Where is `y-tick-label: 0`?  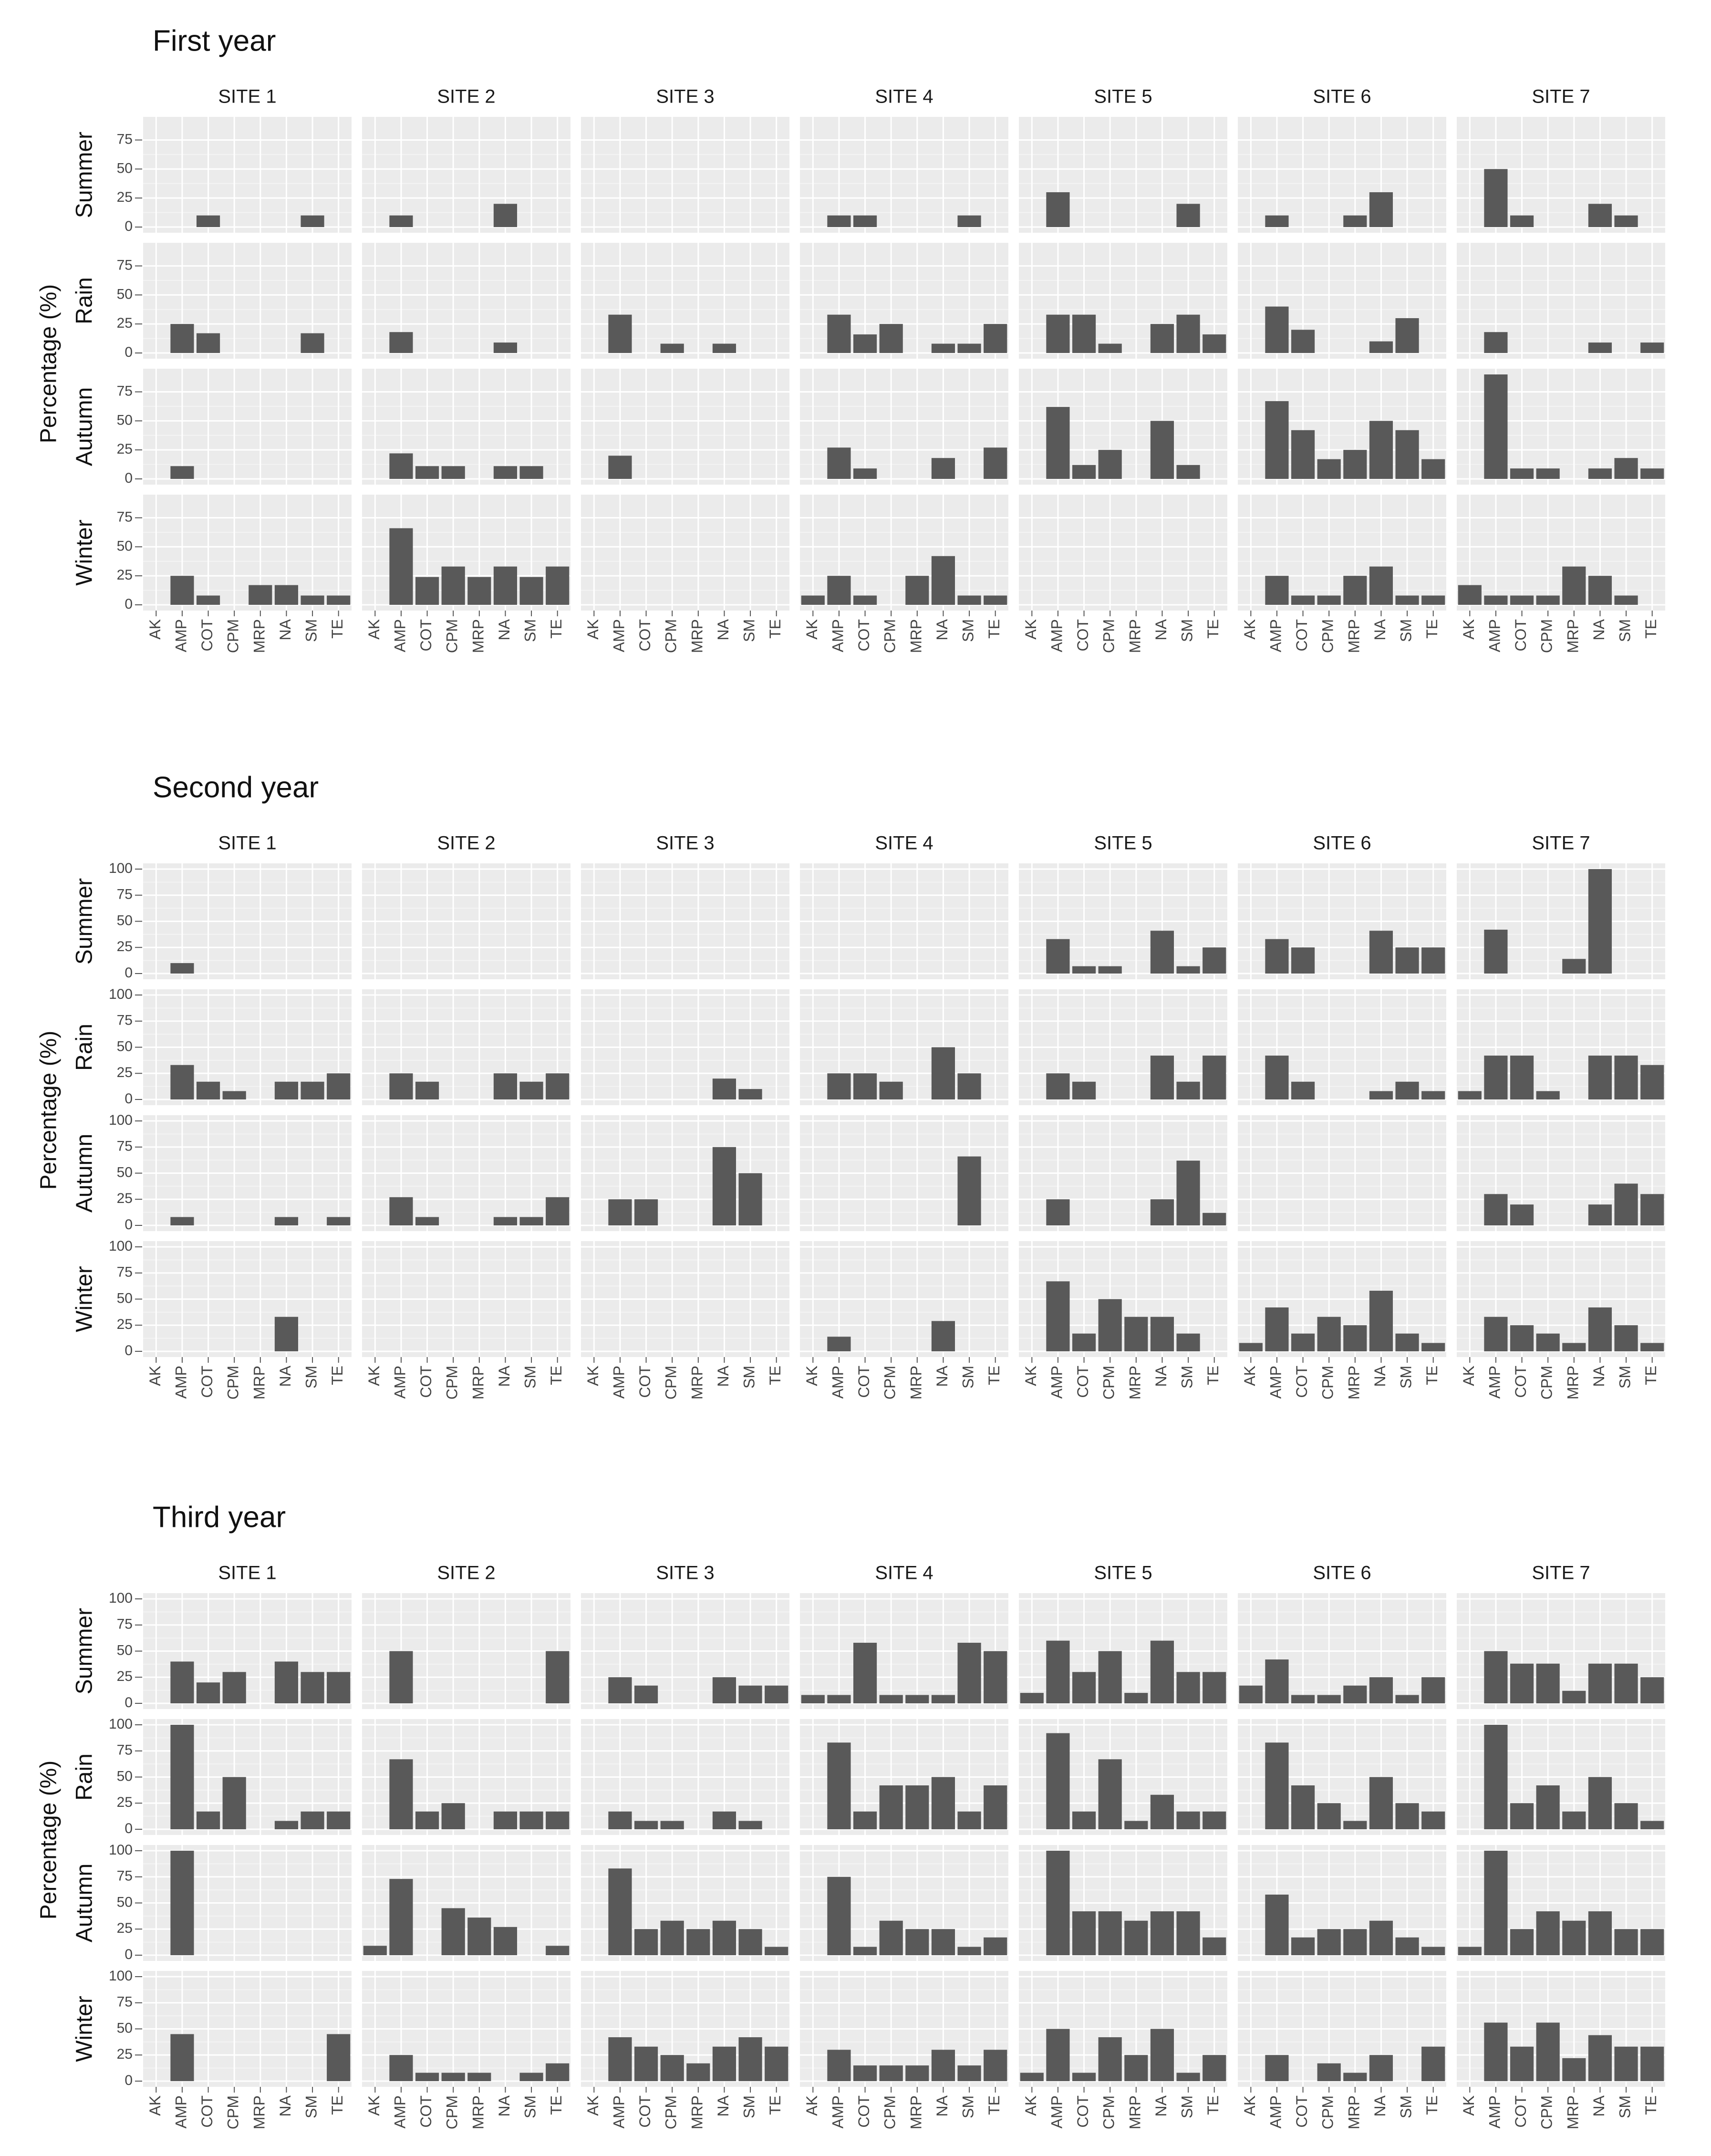
y-tick-label: 0 is located at coordinates (128, 1702).